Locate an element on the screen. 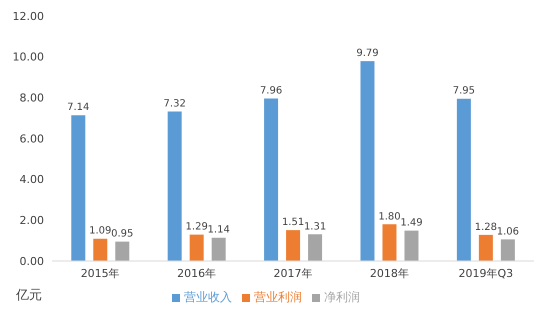  data-label: 0.95 is located at coordinates (122, 234).